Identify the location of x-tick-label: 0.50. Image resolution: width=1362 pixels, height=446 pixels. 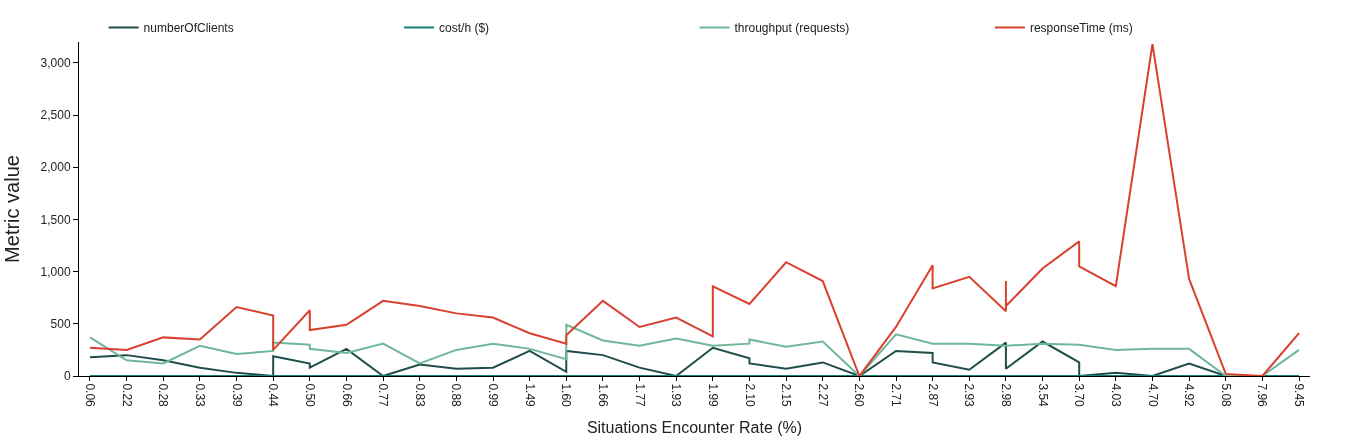
(309, 395).